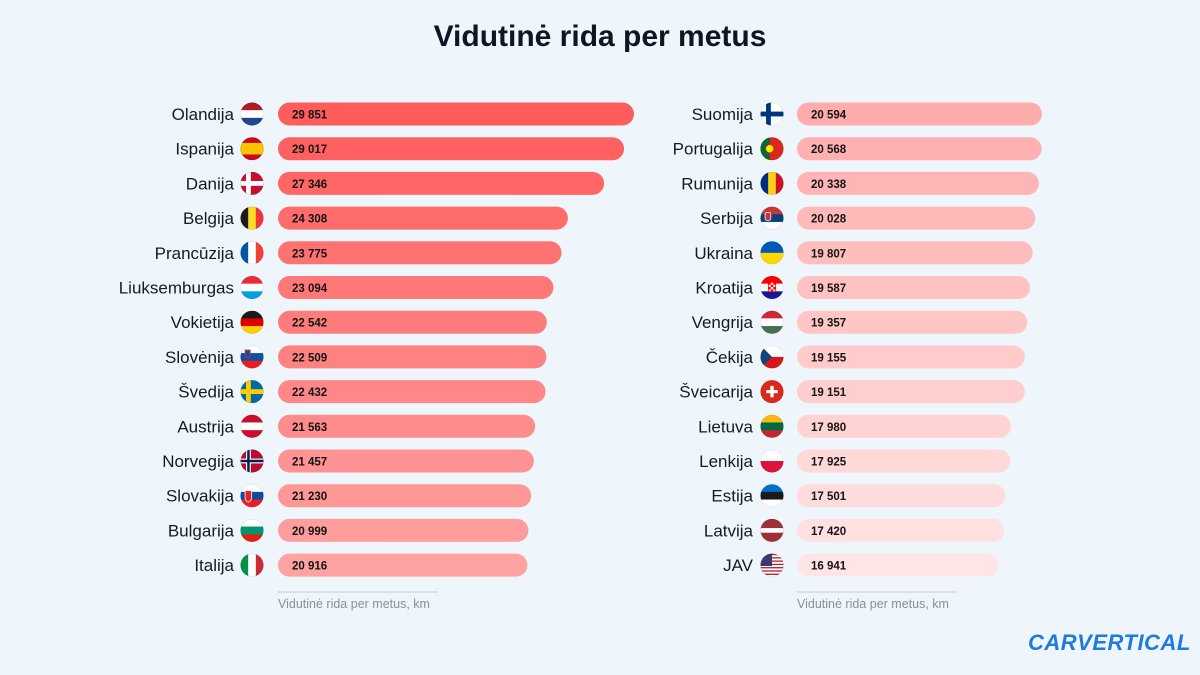  Describe the element at coordinates (309, 393) in the screenshot. I see `value-label: 22 432` at that location.